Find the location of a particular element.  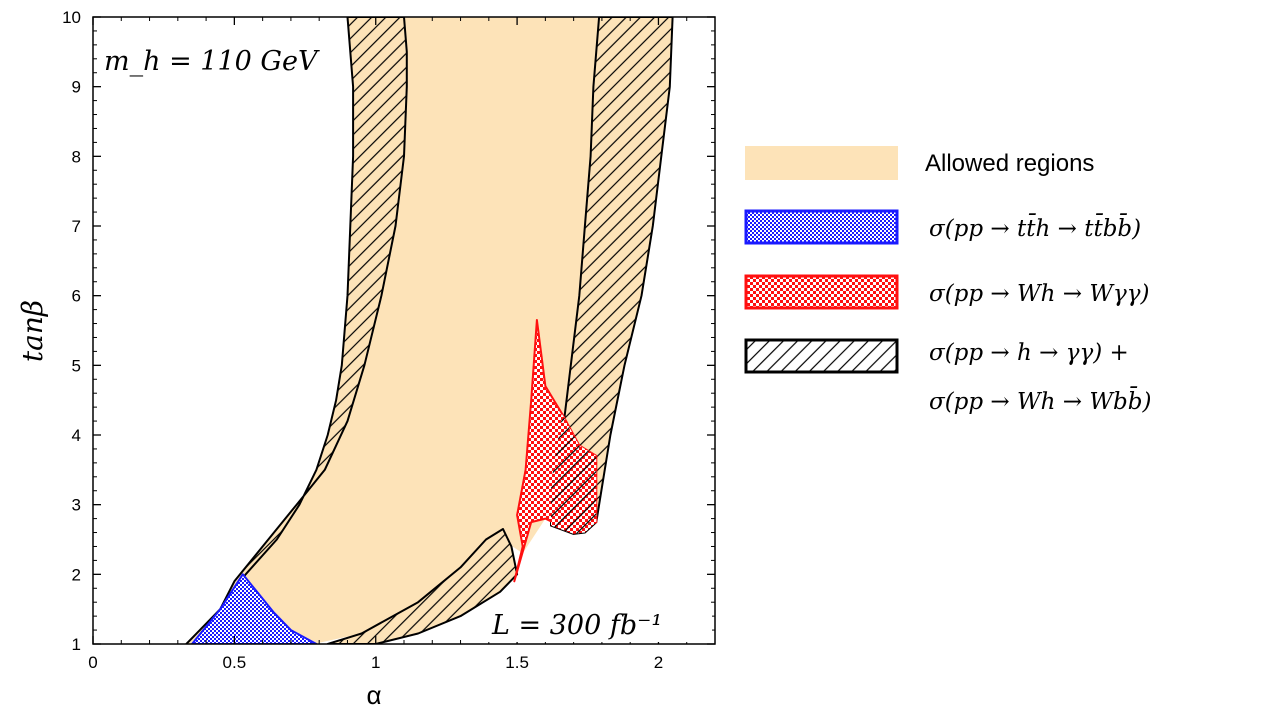

legend-label-hatch-line2: σ(pp → Wh → Wbb̄) is located at coordinates (1040, 401).